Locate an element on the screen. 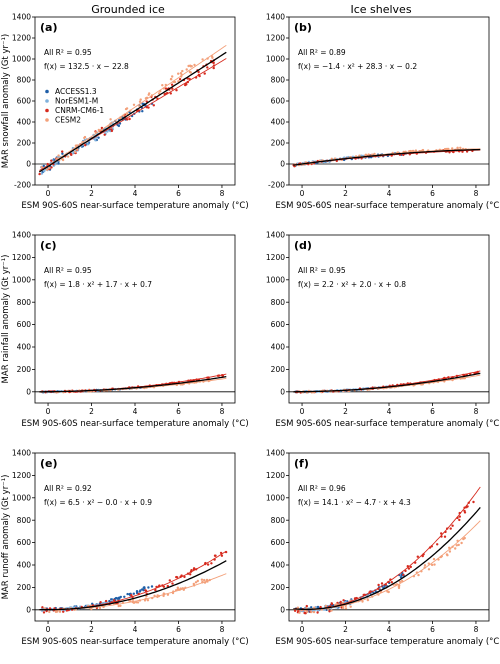 The width and height of the screenshot is (500, 664). fit-equation: f(x) = 132.5 · x − 22.8 is located at coordinates (86, 66).